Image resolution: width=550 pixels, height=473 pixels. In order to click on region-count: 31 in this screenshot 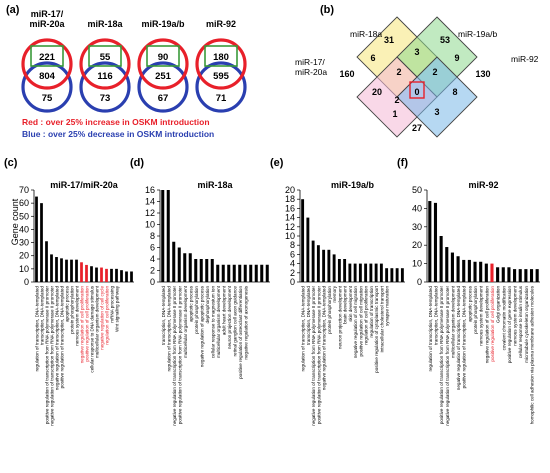, I will do `click(389, 40)`.